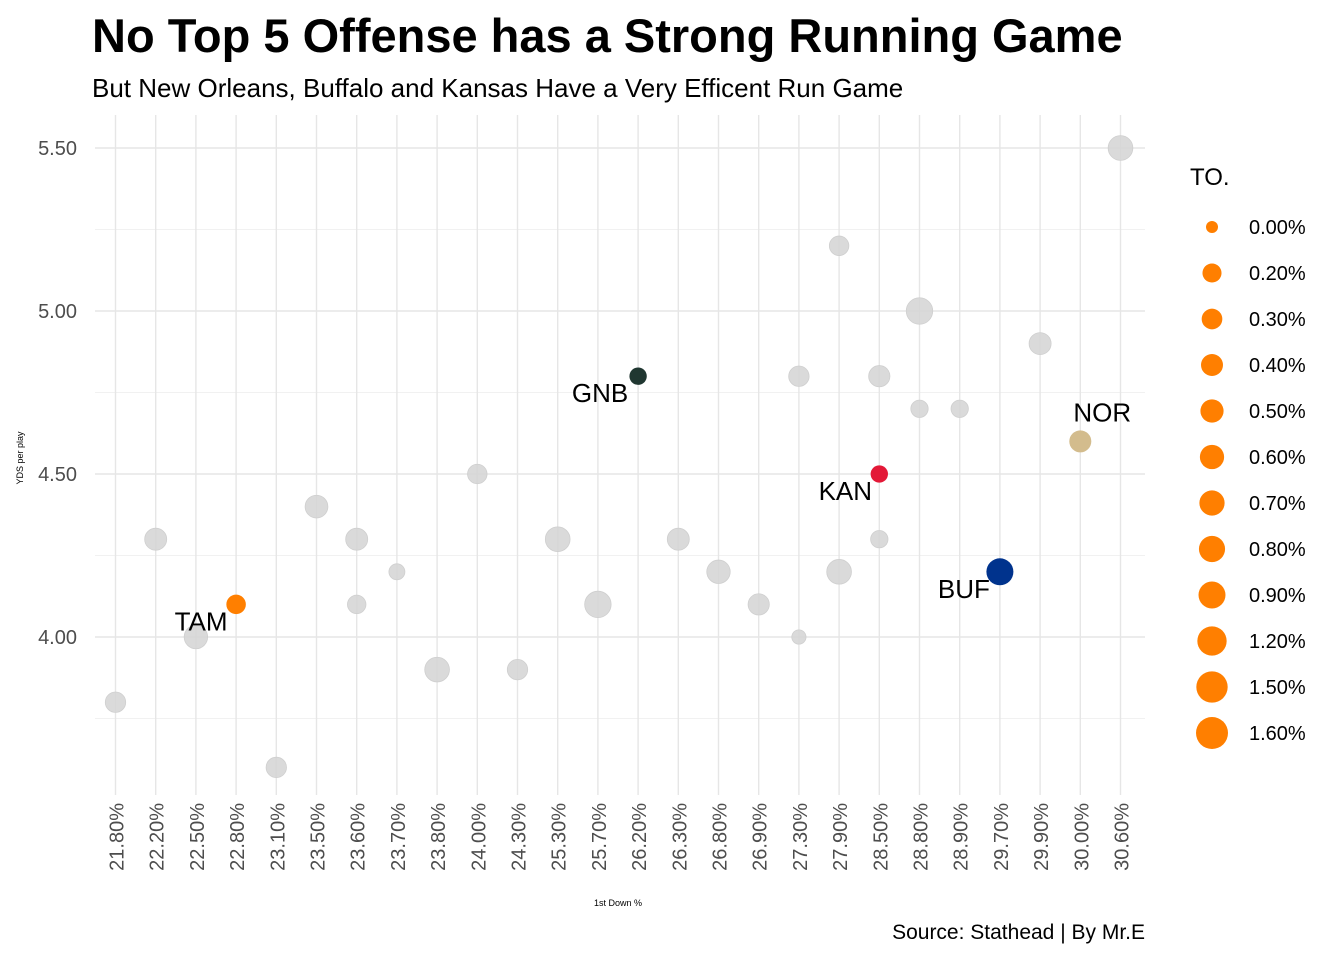 The image size is (1344, 960). What do you see at coordinates (57, 475) in the screenshot?
I see `y-tick-label: 4.50` at bounding box center [57, 475].